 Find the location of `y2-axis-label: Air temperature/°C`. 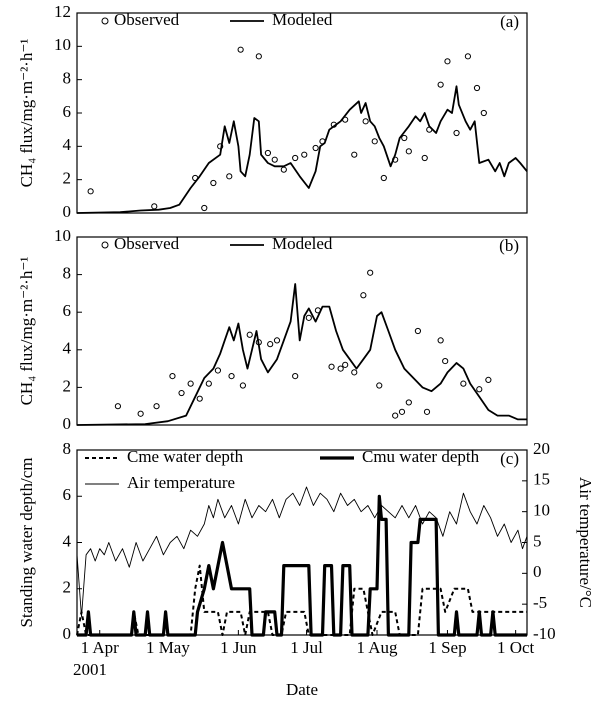

y2-axis-label: Air temperature/°C is located at coordinates (585, 542).